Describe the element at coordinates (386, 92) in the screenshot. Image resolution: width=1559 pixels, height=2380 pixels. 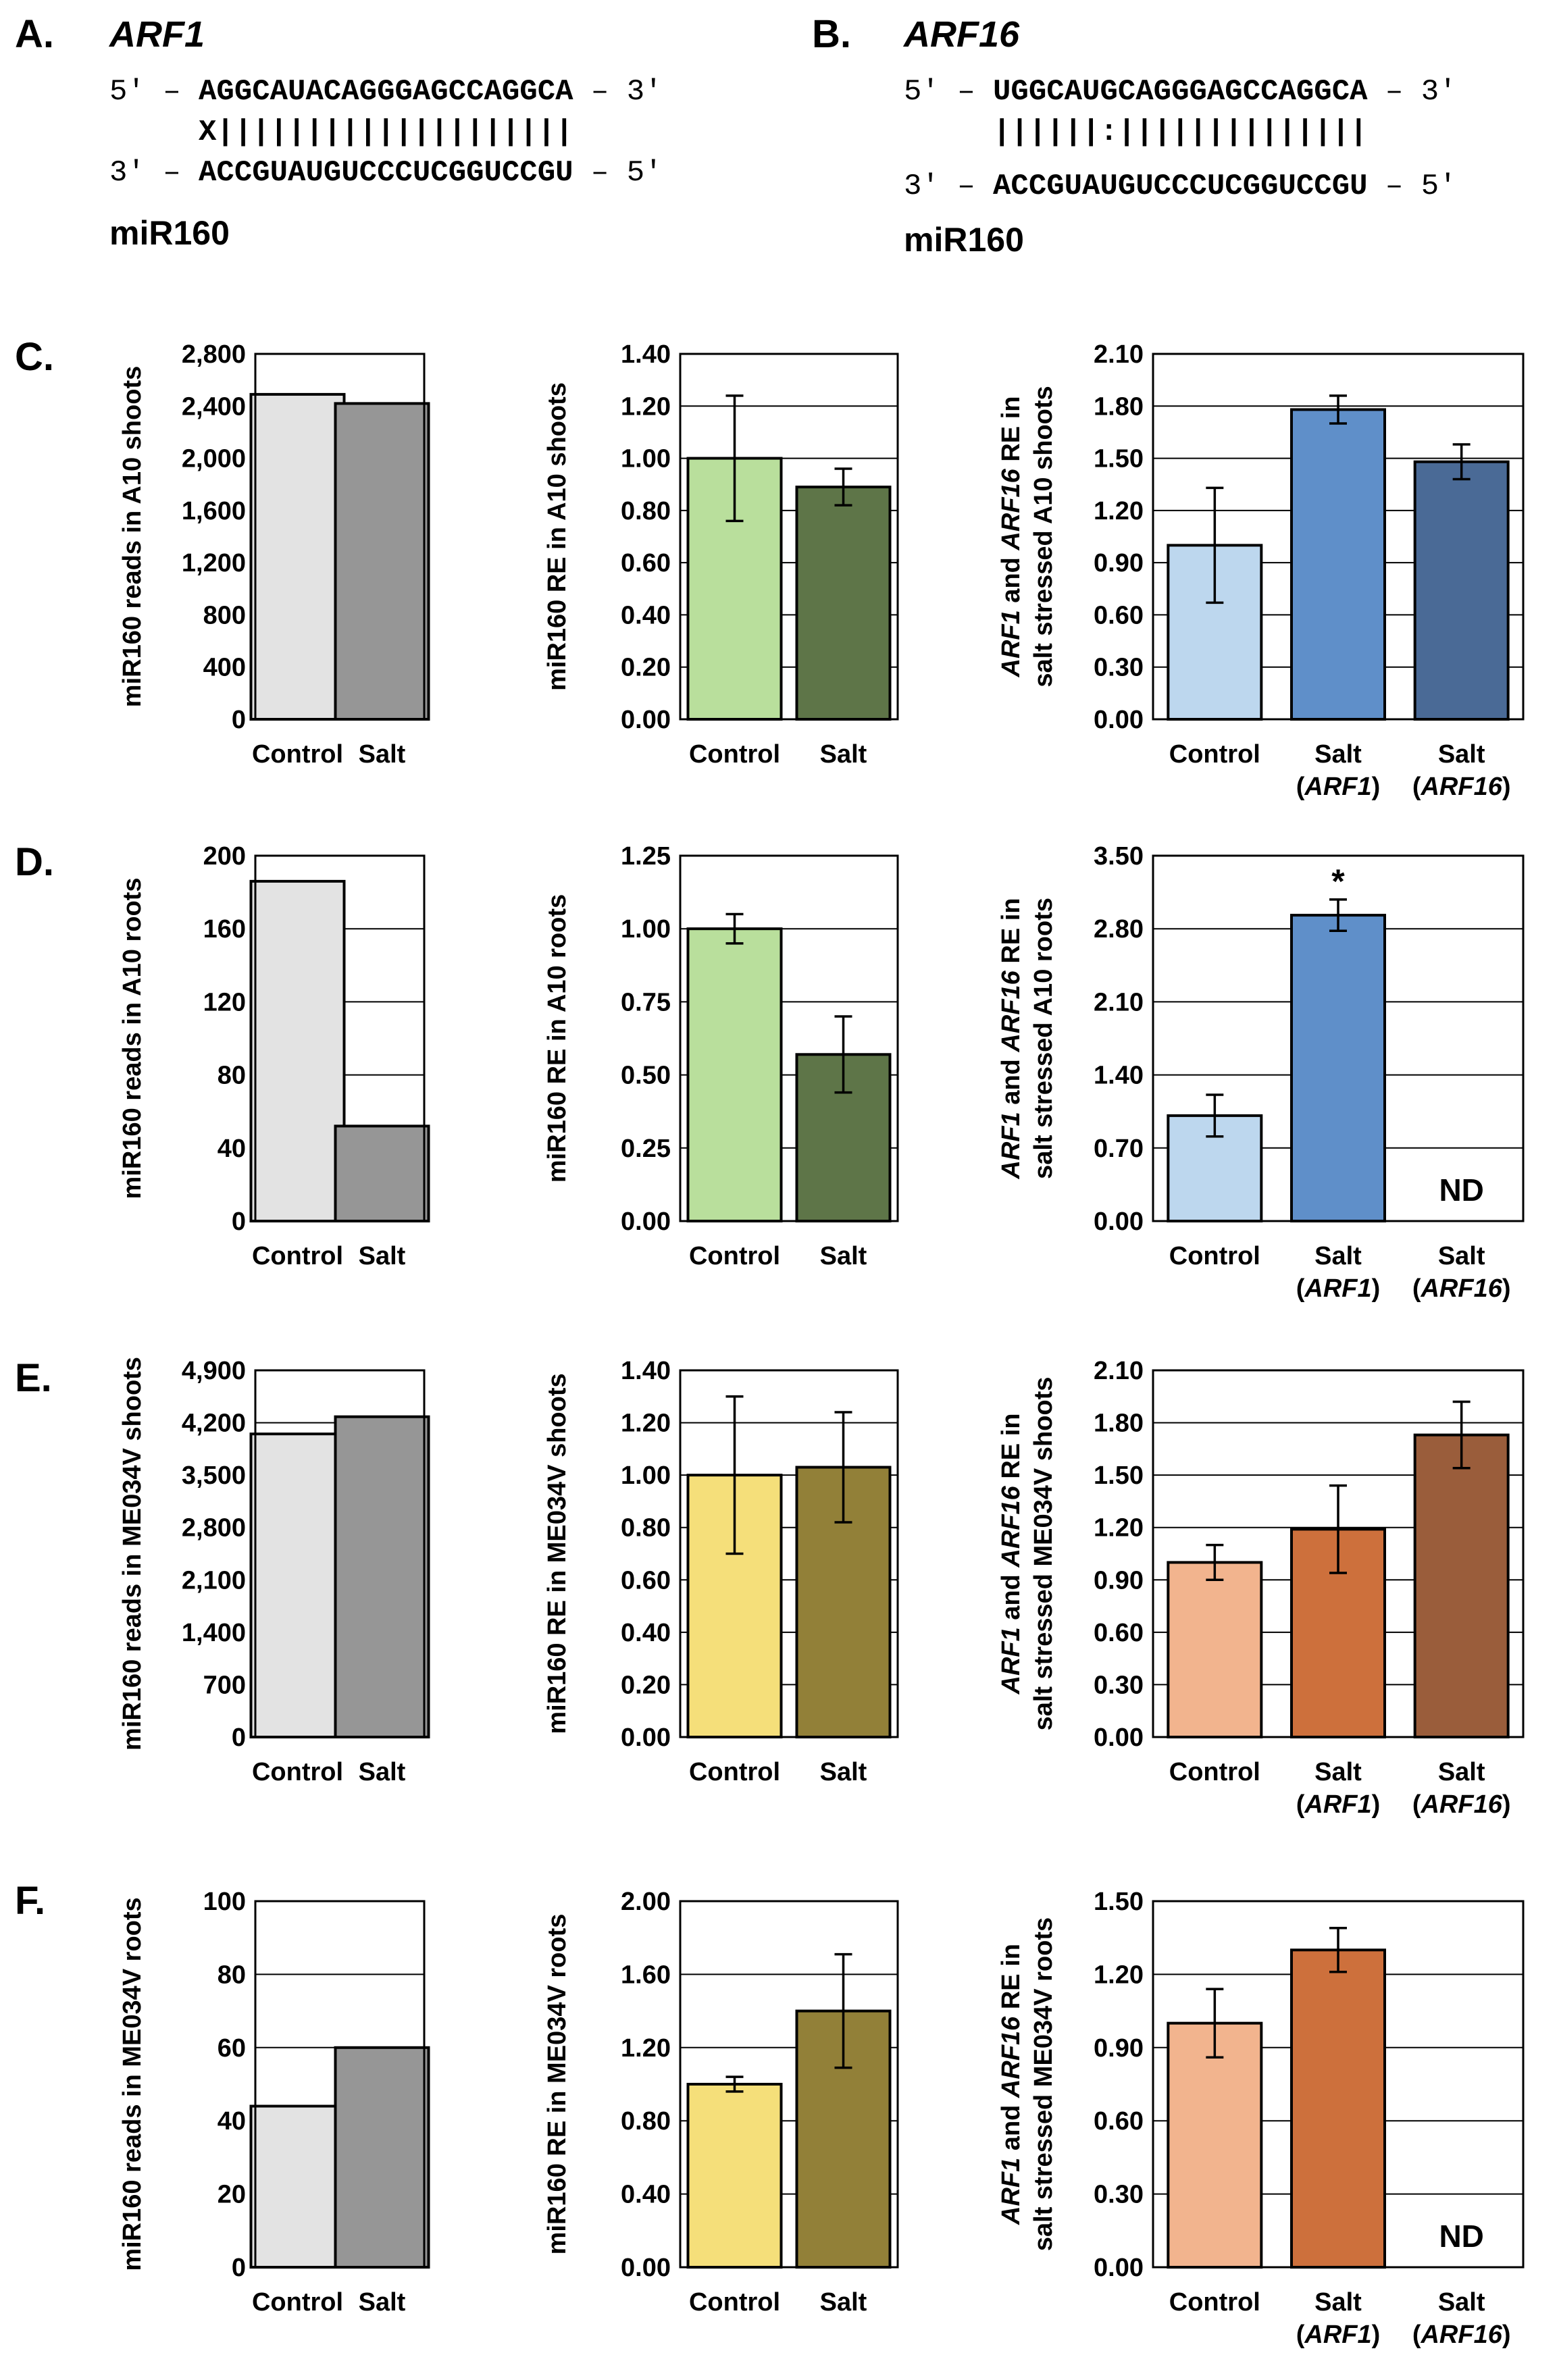
I see `panel-a-top-seq: AGGCAUACAGGGAGCCAGGCA` at that location.